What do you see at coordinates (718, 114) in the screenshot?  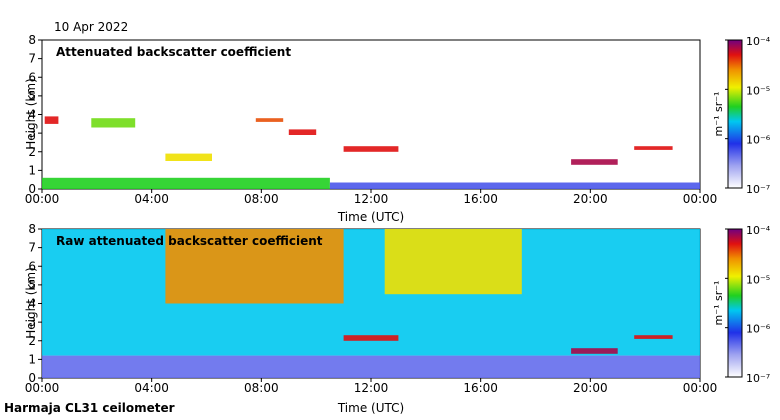 I see `colorbar-unit-1: m⁻¹ sr⁻¹` at bounding box center [718, 114].